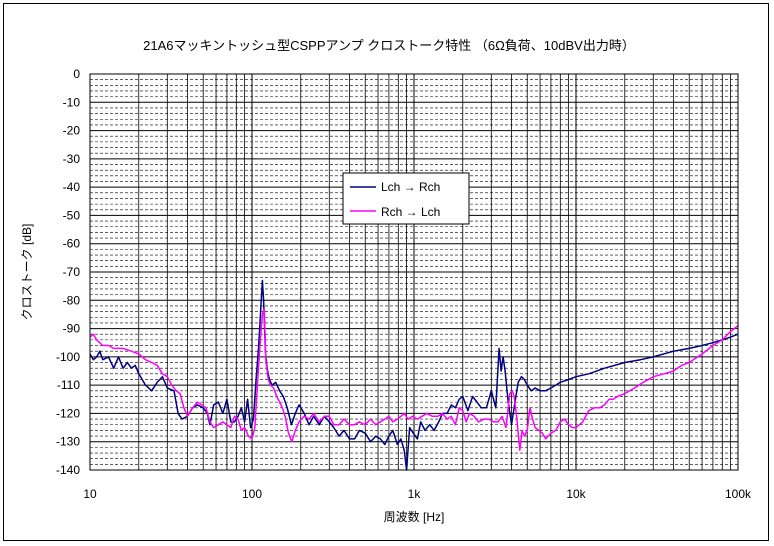 This screenshot has height=546, width=774. Describe the element at coordinates (72, 329) in the screenshot. I see `y-tick-label: -90` at that location.